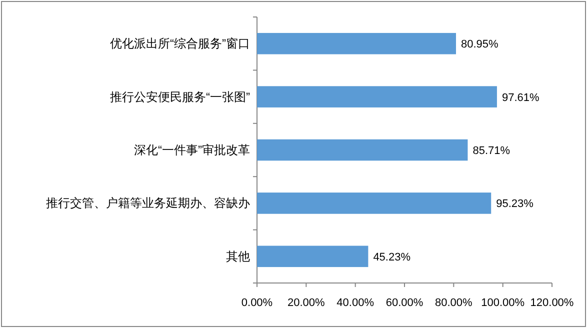 The height and width of the screenshot is (328, 587). What do you see at coordinates (238, 256) in the screenshot?
I see `y-tick-label: 其他` at bounding box center [238, 256].